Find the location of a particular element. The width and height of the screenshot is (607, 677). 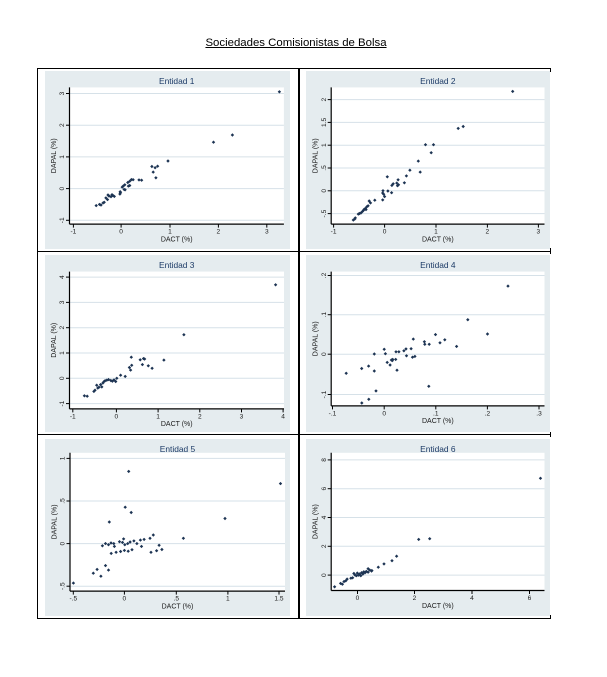

svg-text: Entidad 4 is located at coordinates (438, 265).